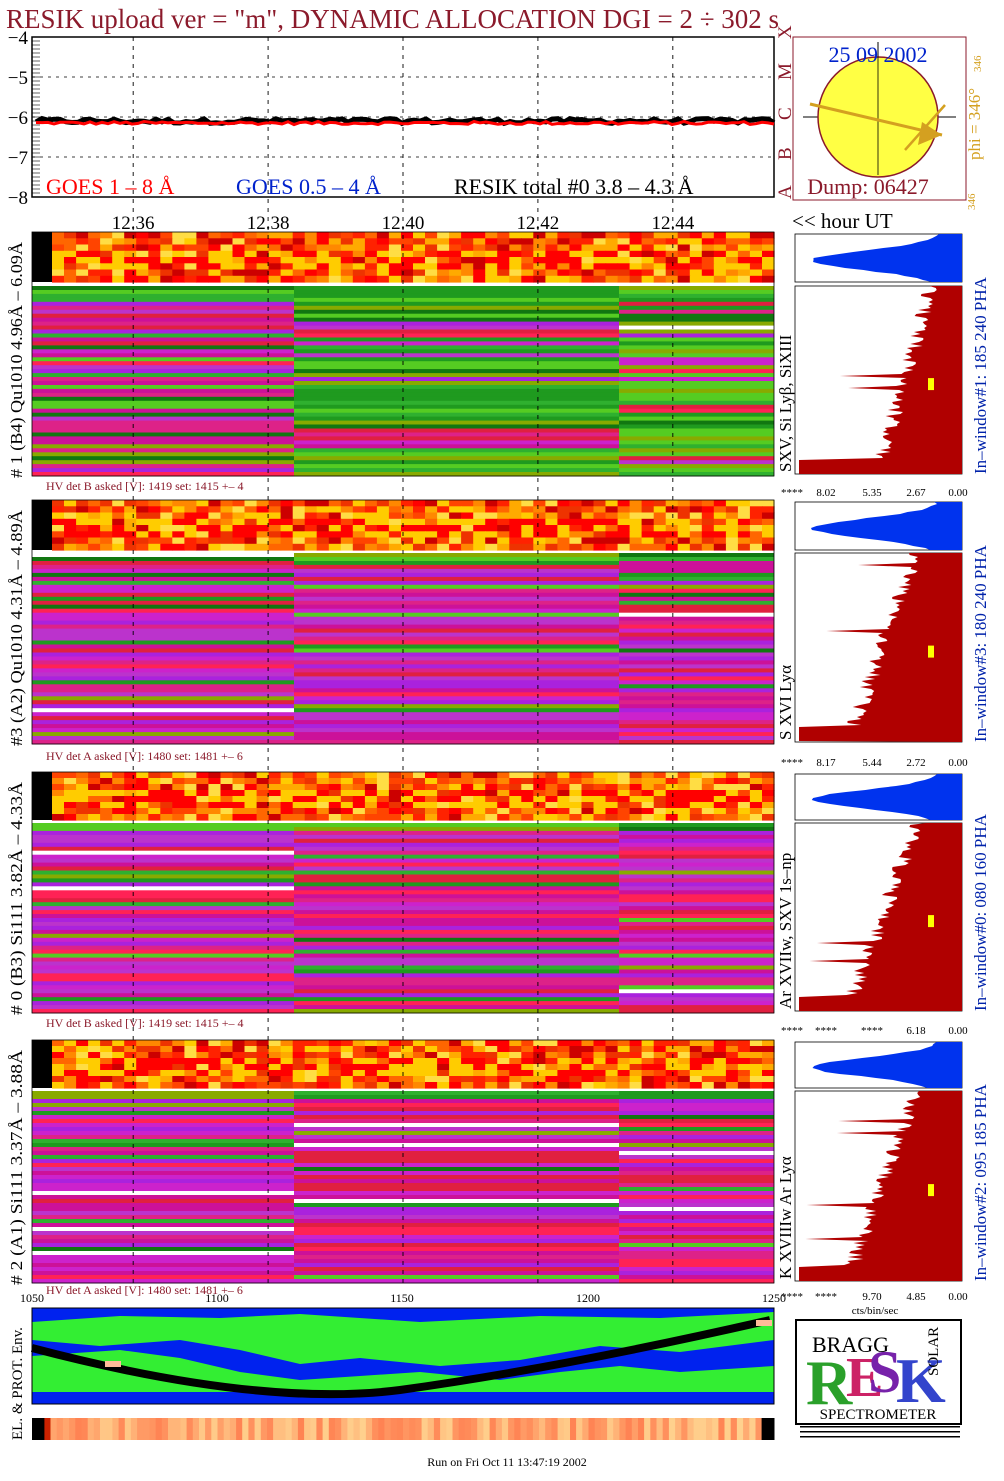 Image resolution: width=1004 pixels, height=1481 pixels. Describe the element at coordinates (886, 526) in the screenshot. I see `pha-fill` at that location.